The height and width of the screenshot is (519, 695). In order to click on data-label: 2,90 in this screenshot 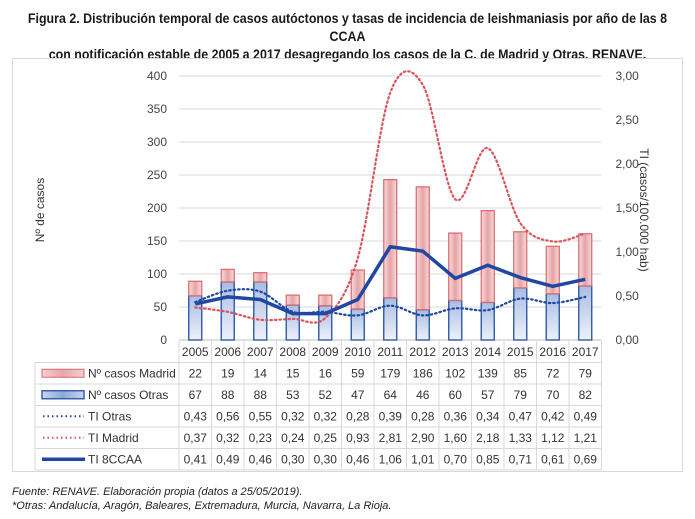, I will do `click(423, 438)`.